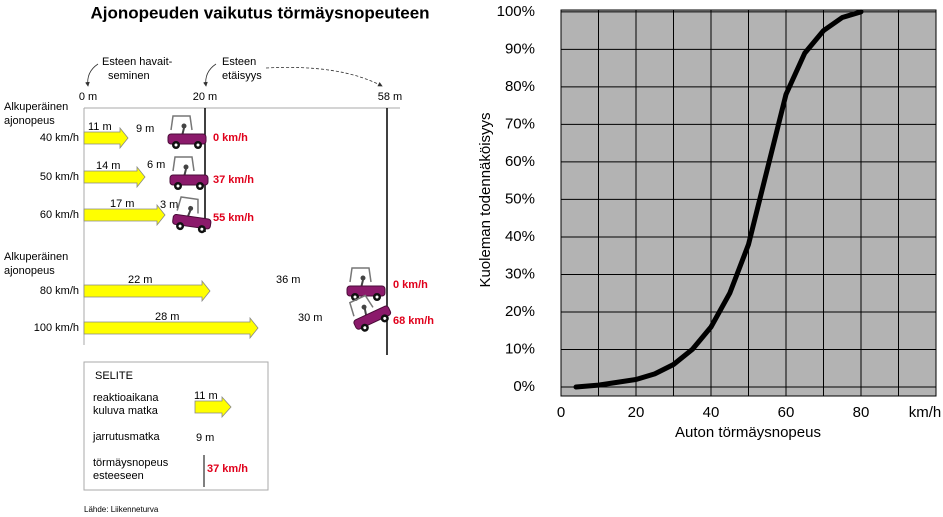 This screenshot has width=943, height=517. Describe the element at coordinates (259, 12) in the screenshot. I see `title: Ajonopeuden vaikutus törmäysnopeuteen` at that location.